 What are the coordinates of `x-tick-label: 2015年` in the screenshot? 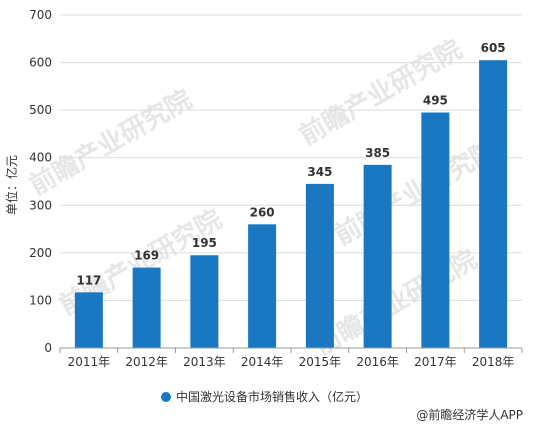 It's located at (320, 362).